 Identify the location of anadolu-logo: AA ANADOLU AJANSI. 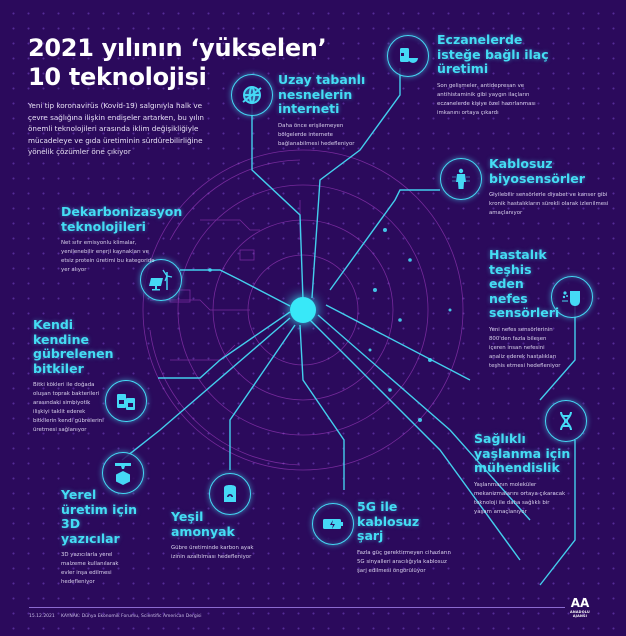
(580, 607).